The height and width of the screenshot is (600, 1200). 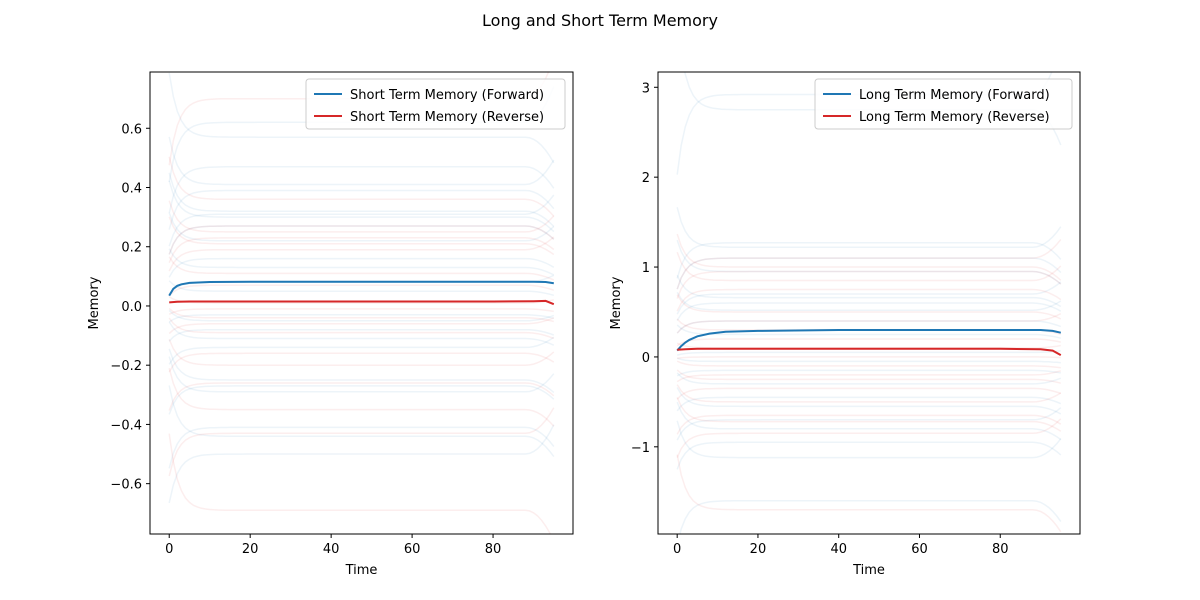 I want to click on y-tick-label: 0, so click(x=646, y=358).